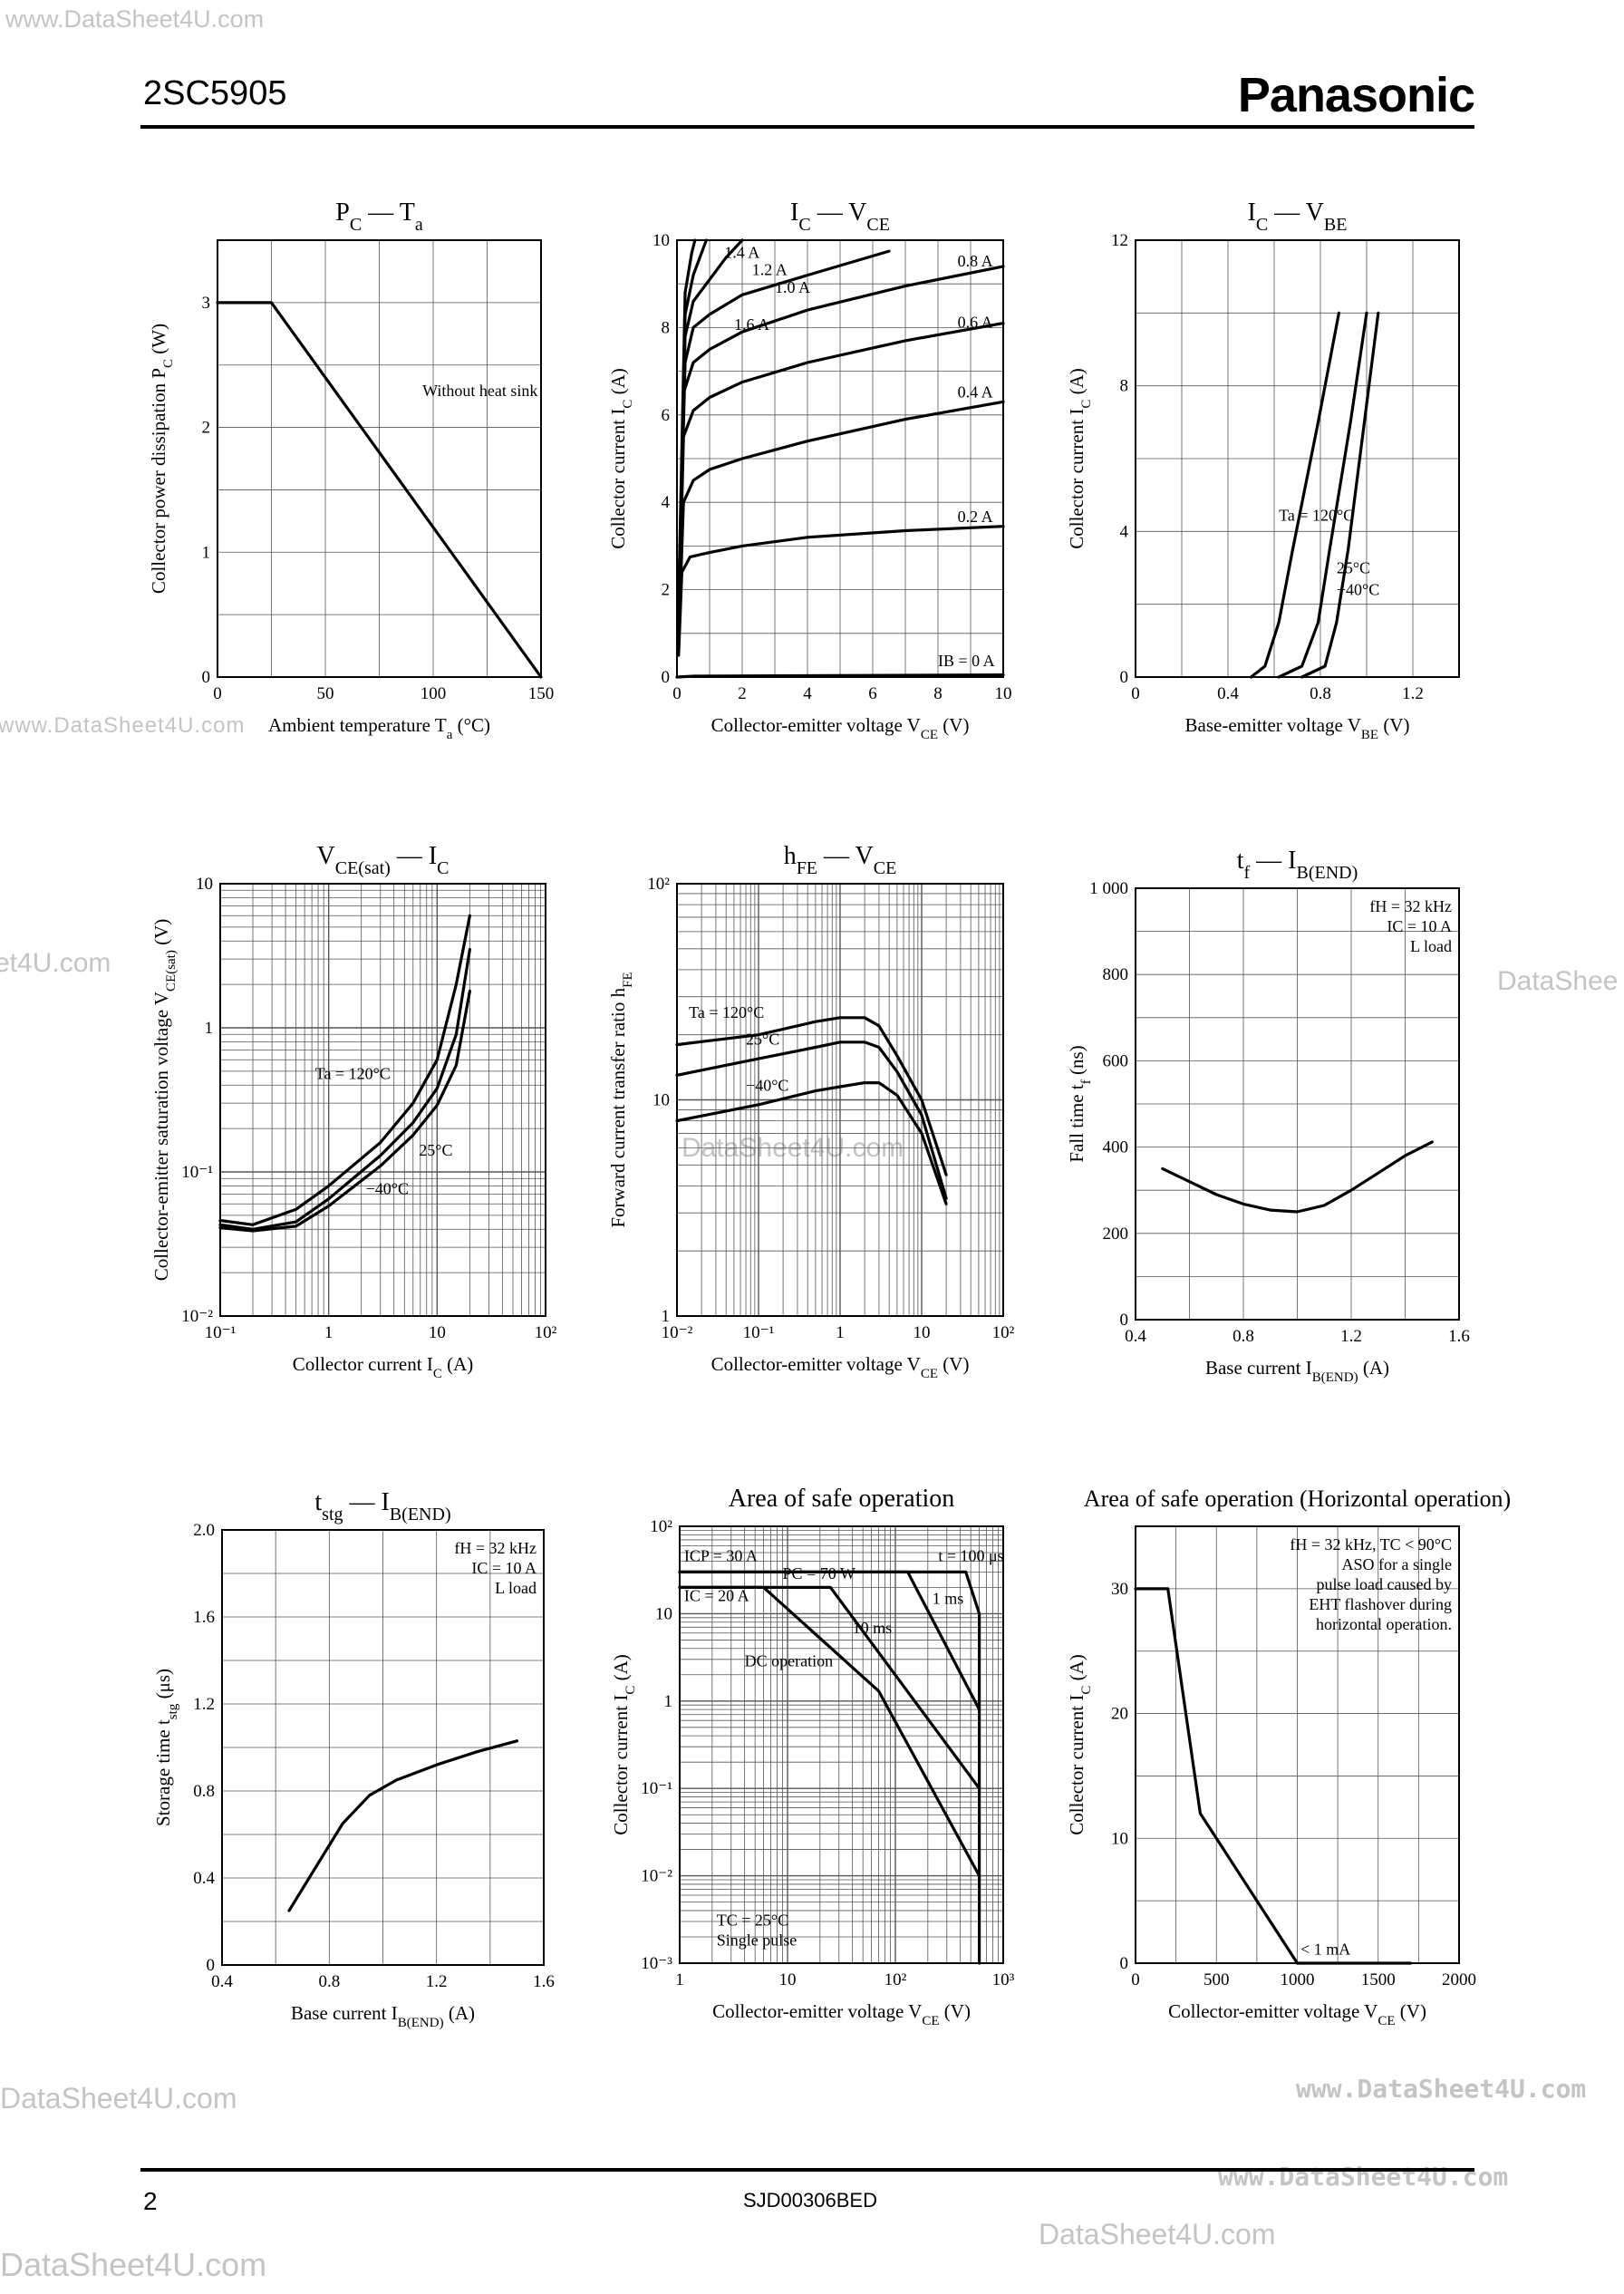  What do you see at coordinates (166, 1747) in the screenshot?
I see `y-axis-label: Storage time tstg (μs)` at bounding box center [166, 1747].